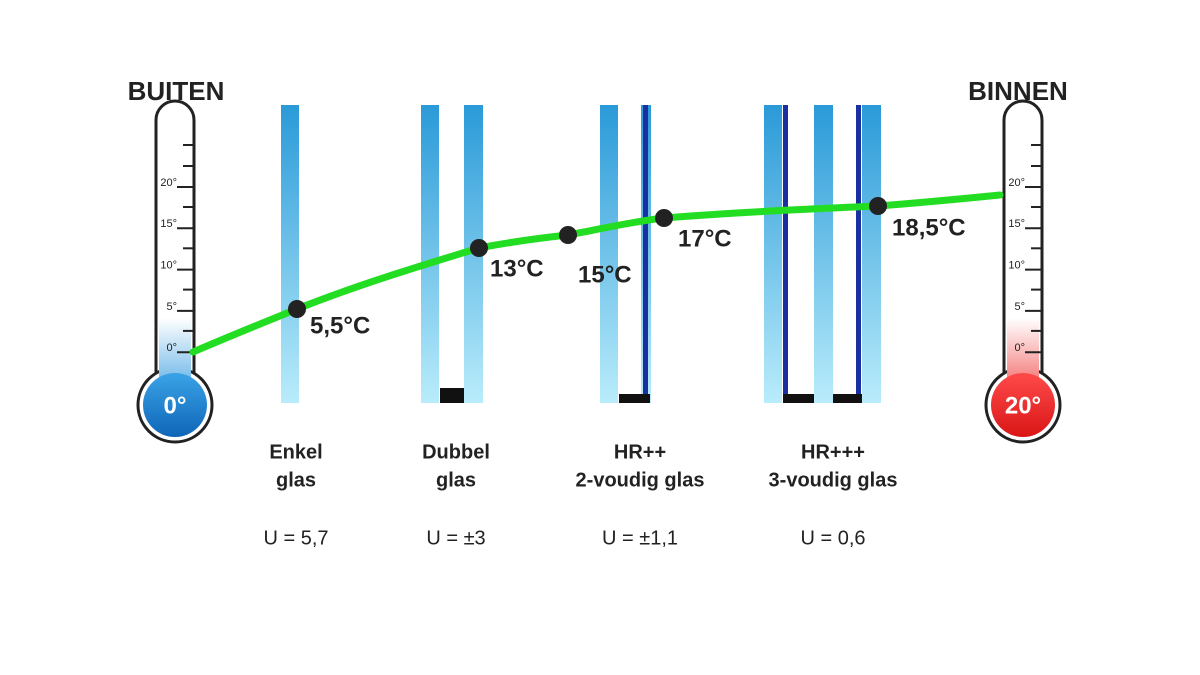 This screenshot has width=1200, height=675. What do you see at coordinates (705, 238) in the screenshot?
I see `temperature-label: 17°C` at bounding box center [705, 238].